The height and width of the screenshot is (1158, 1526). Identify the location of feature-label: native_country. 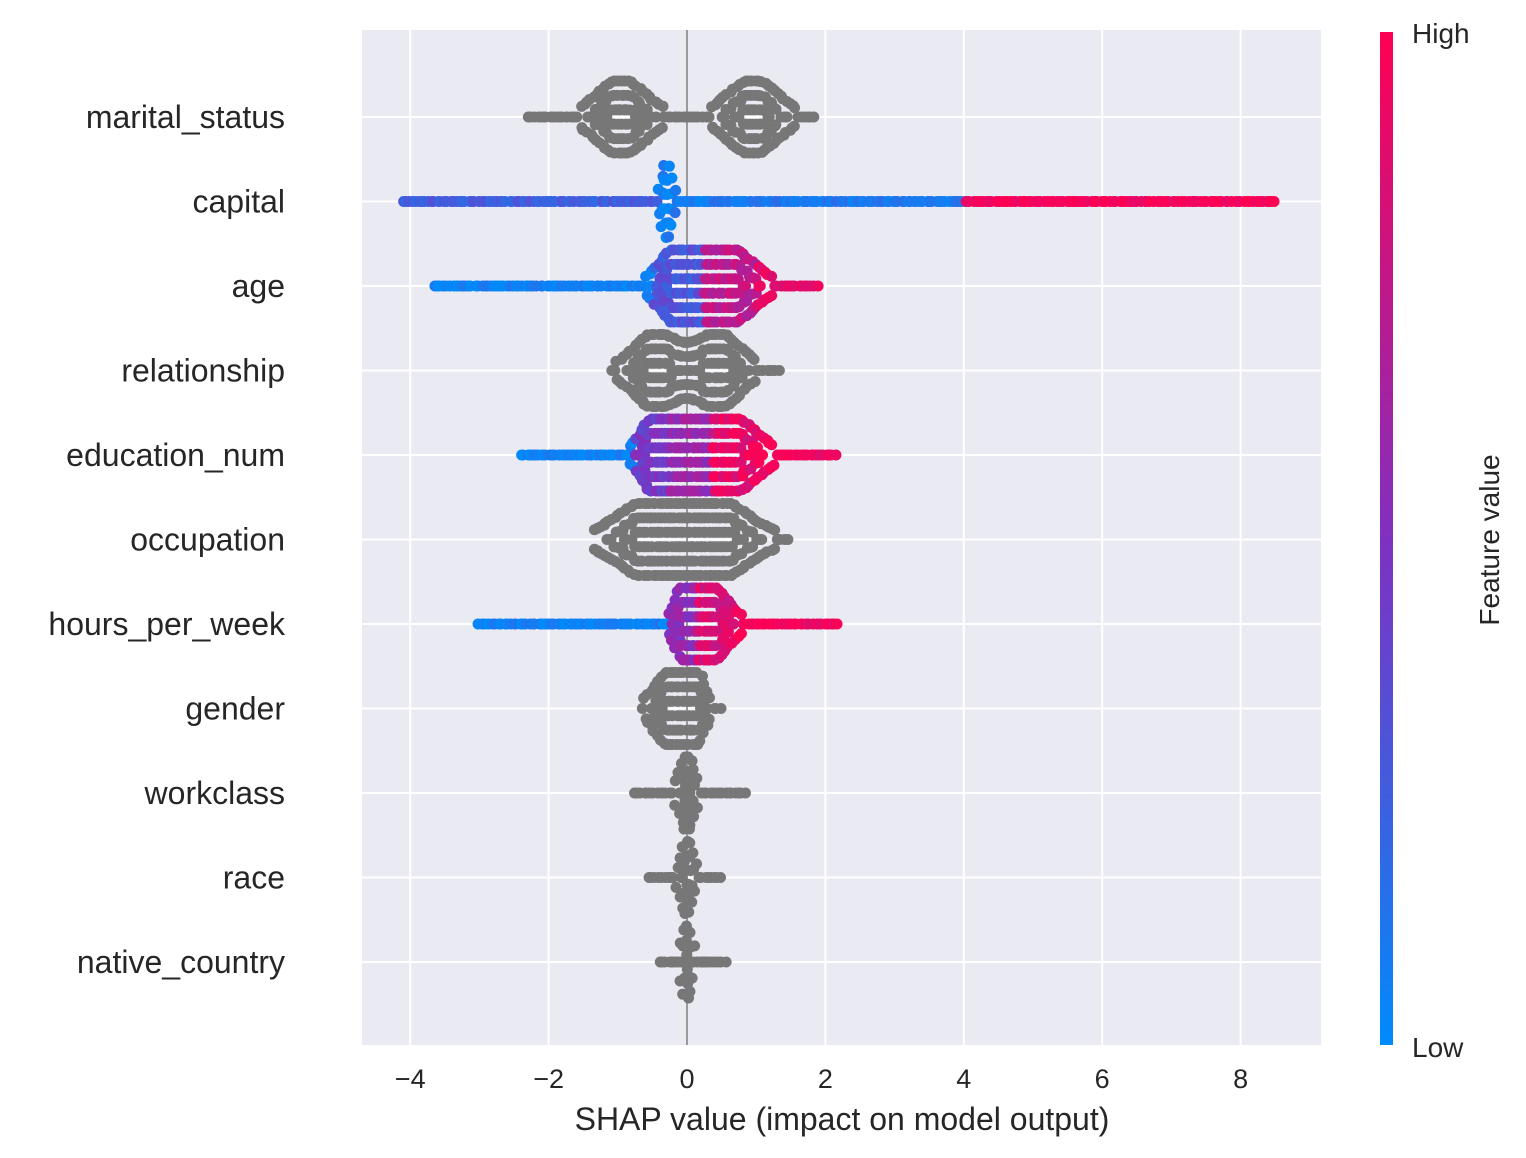
(181, 962).